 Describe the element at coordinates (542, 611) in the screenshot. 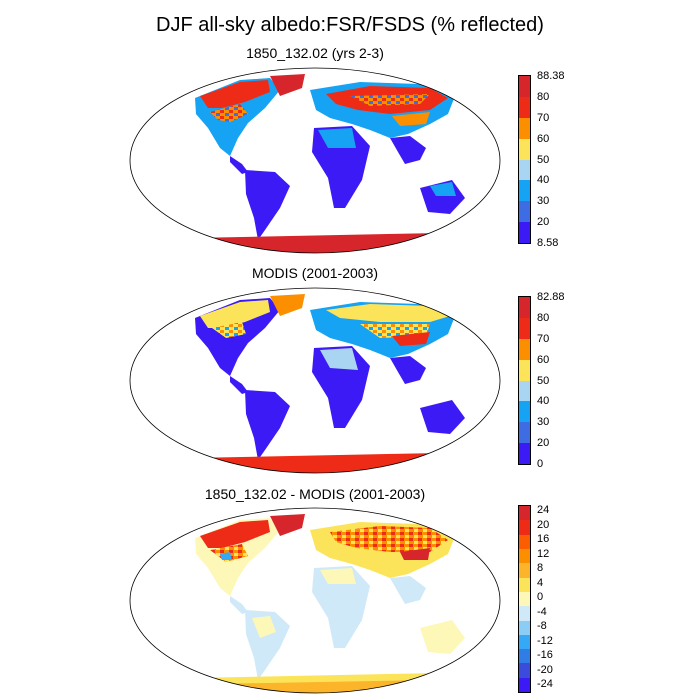

I see `colorbar-tick-label: -4` at that location.